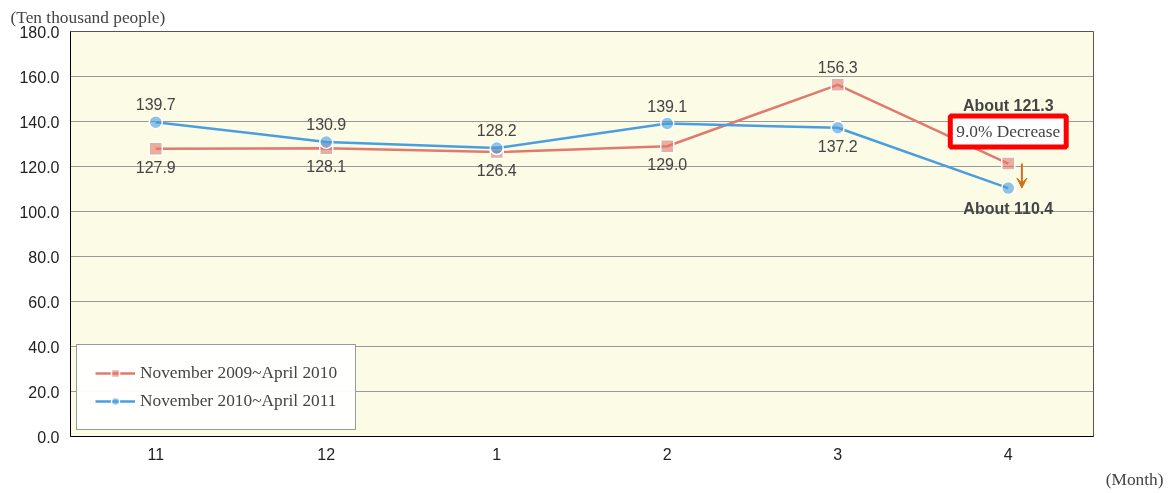 This screenshot has height=493, width=1173. I want to click on data-label: 139.7, so click(155, 105).